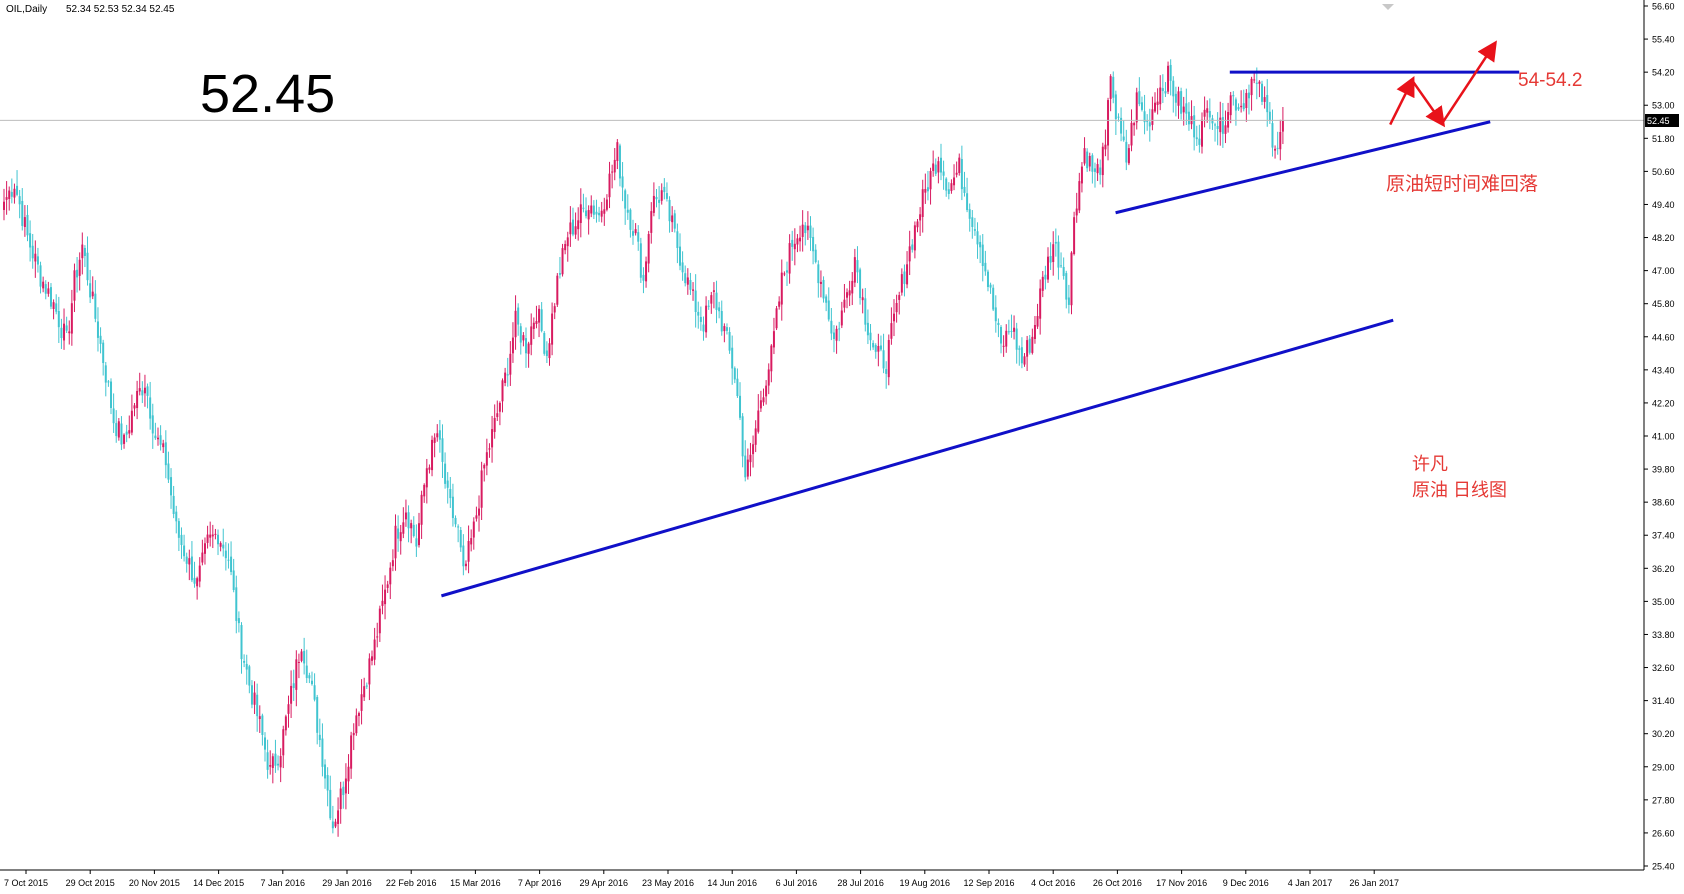 This screenshot has width=1684, height=894. I want to click on x-tick-label: 4 Oct 2016, so click(1053, 883).